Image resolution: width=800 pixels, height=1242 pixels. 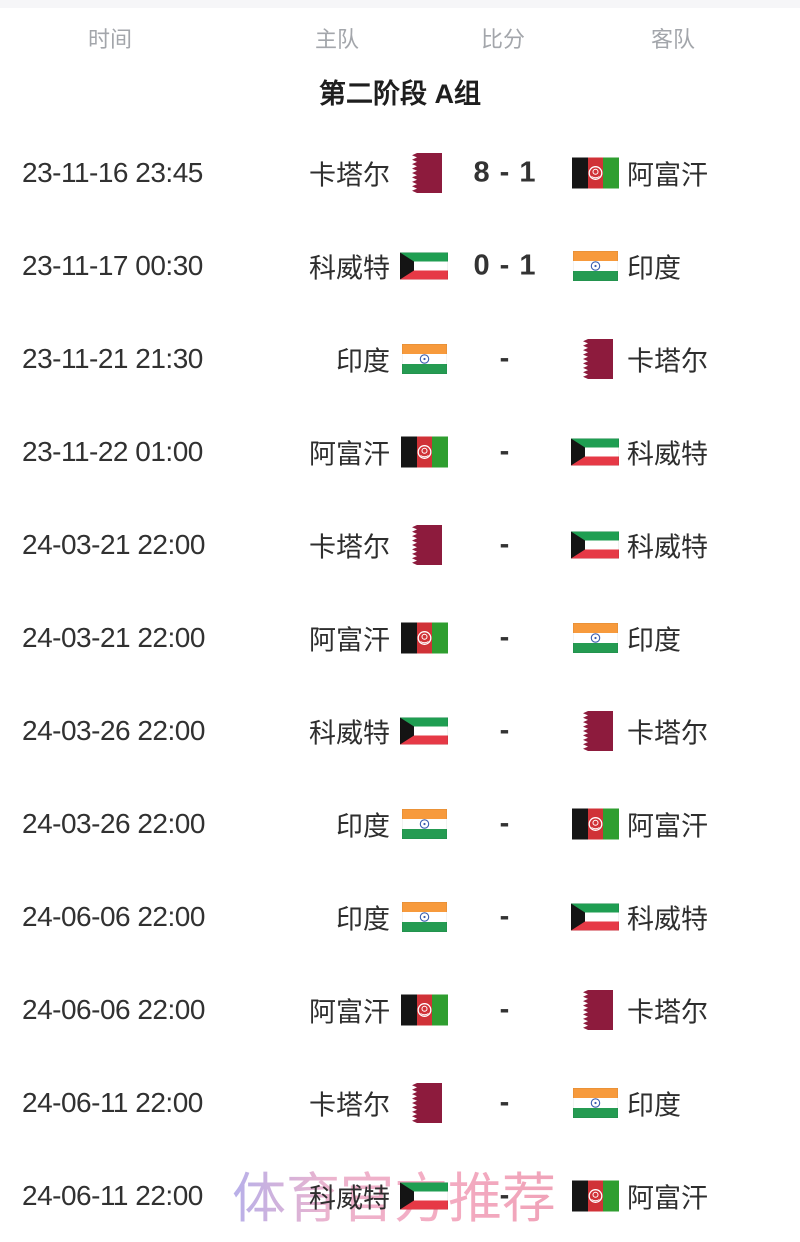 What do you see at coordinates (112, 451) in the screenshot?
I see `match-time: 23-11-22 01:00` at bounding box center [112, 451].